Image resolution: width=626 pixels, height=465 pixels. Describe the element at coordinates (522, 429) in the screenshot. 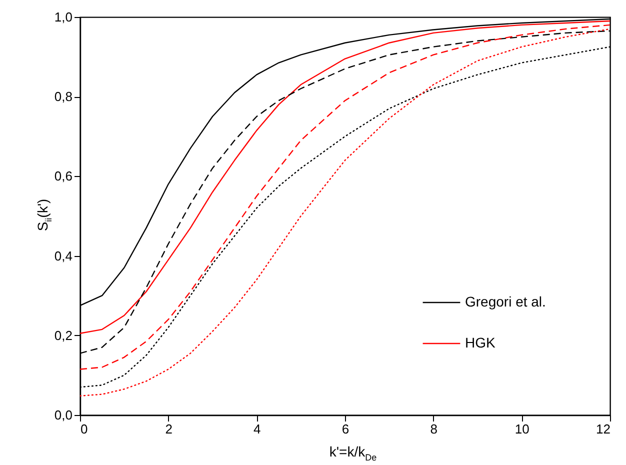

I see `x-tick-label: 10` at that location.